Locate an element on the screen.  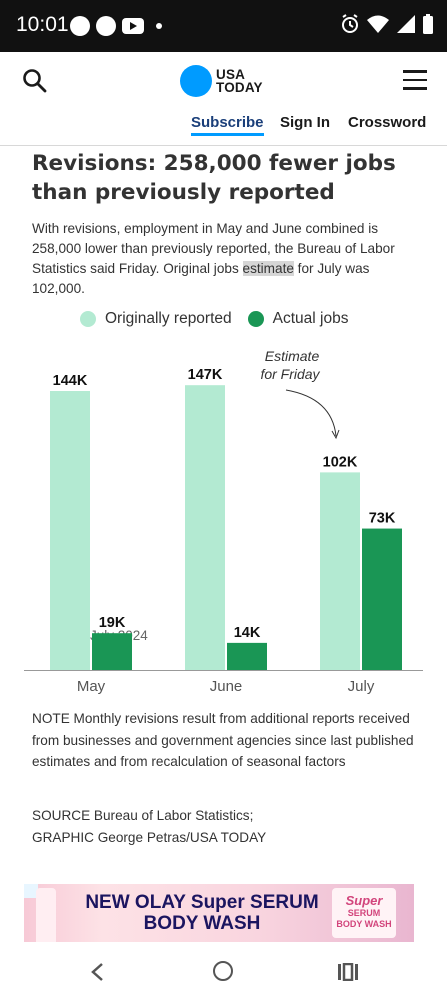
logo-text: USA TODAY is located at coordinates (239, 81).